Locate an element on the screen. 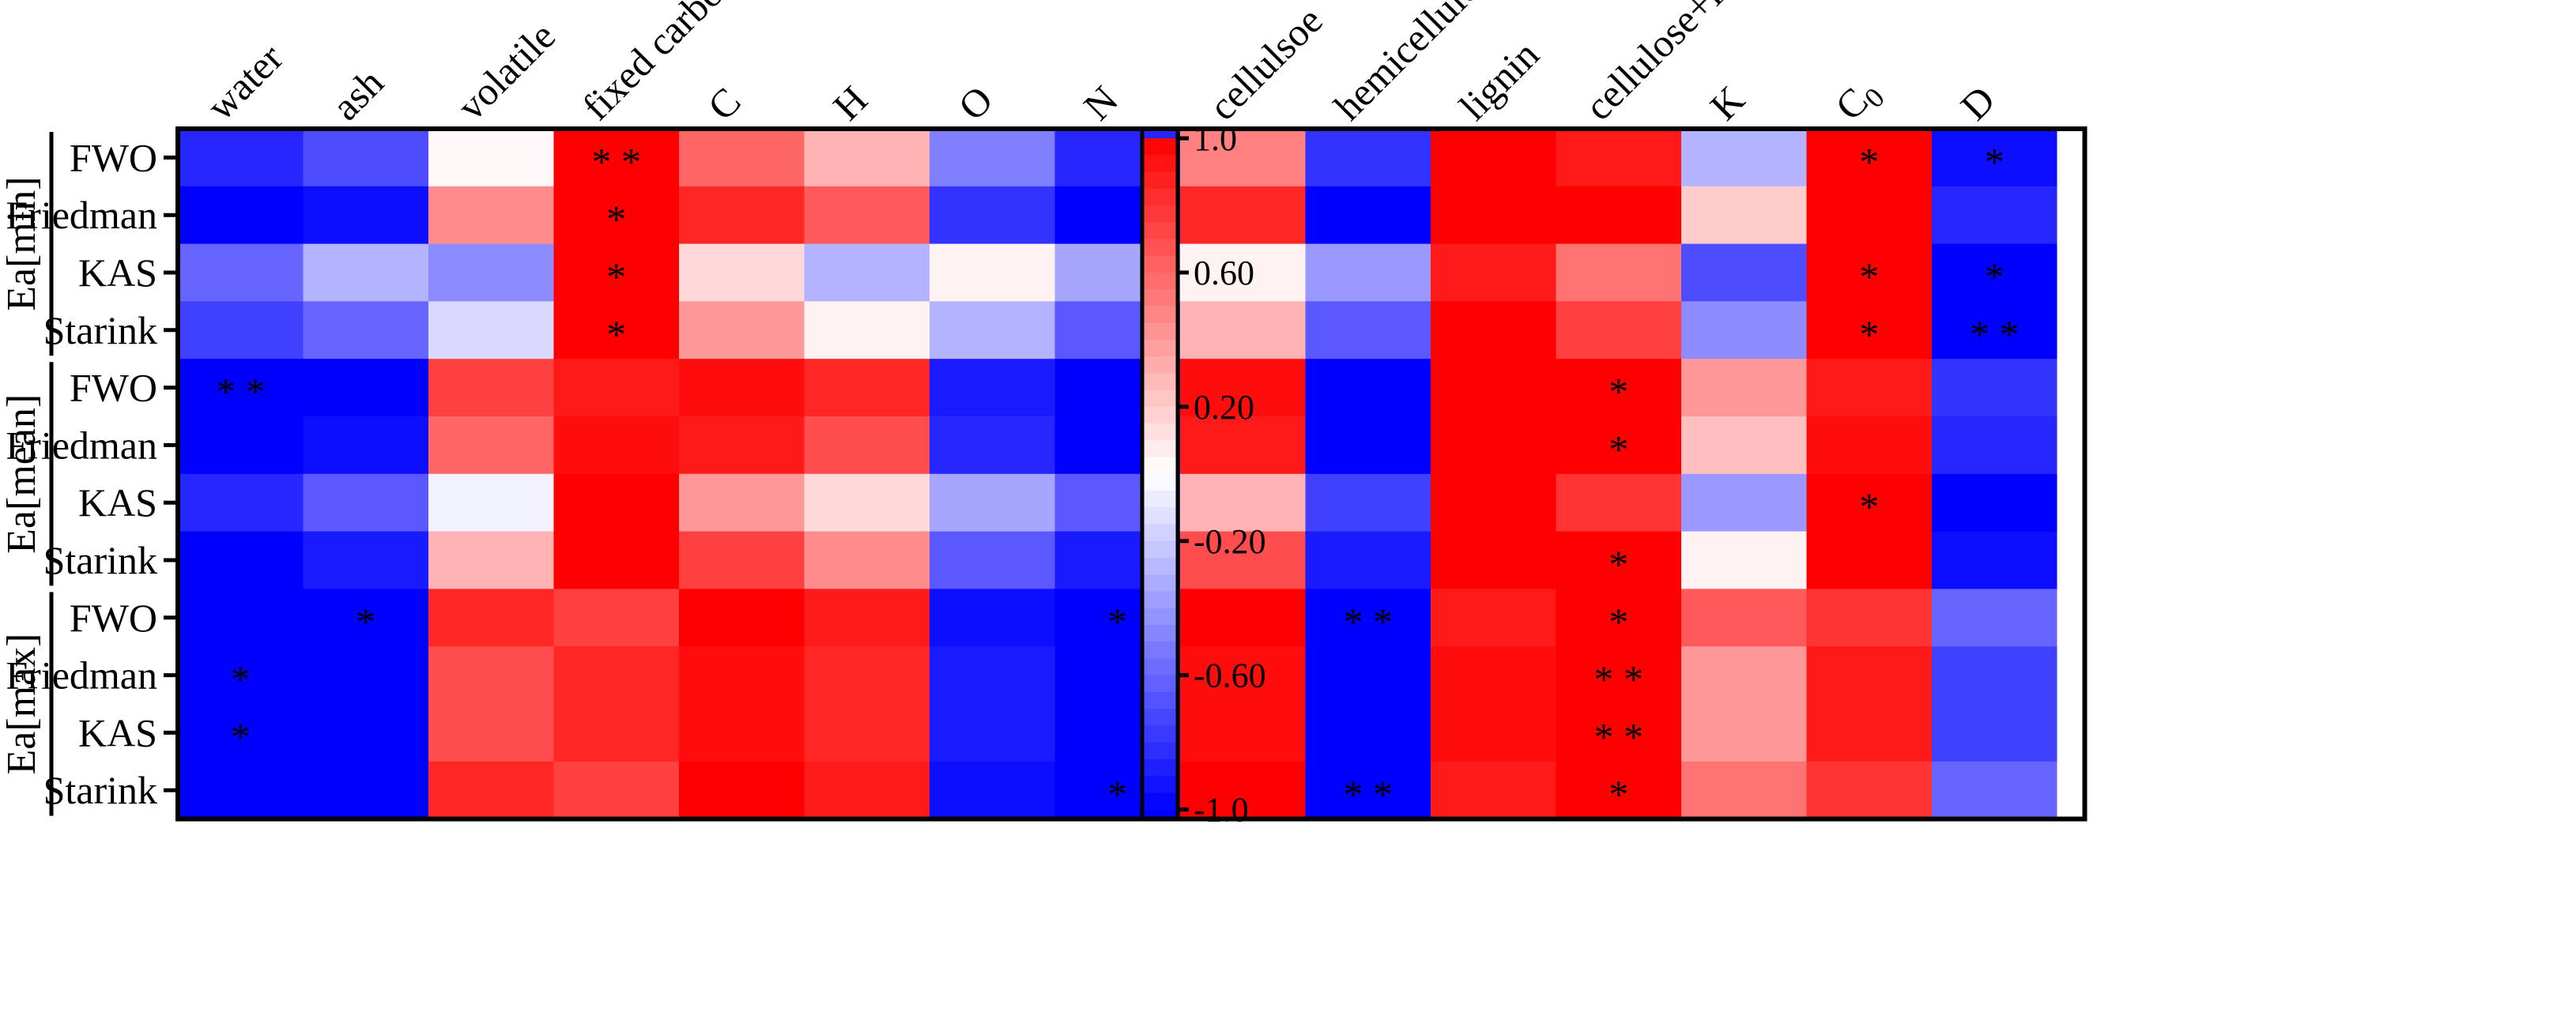 Image resolution: width=2576 pixels, height=1016 pixels. group-label: Ea[min] is located at coordinates (22, 243).